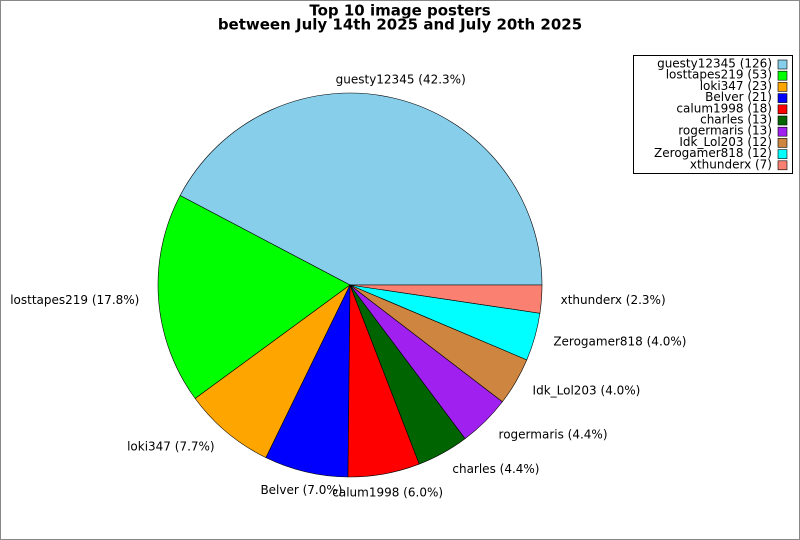  What do you see at coordinates (301, 490) in the screenshot?
I see `slice-label: Belver (7.0%)` at bounding box center [301, 490].